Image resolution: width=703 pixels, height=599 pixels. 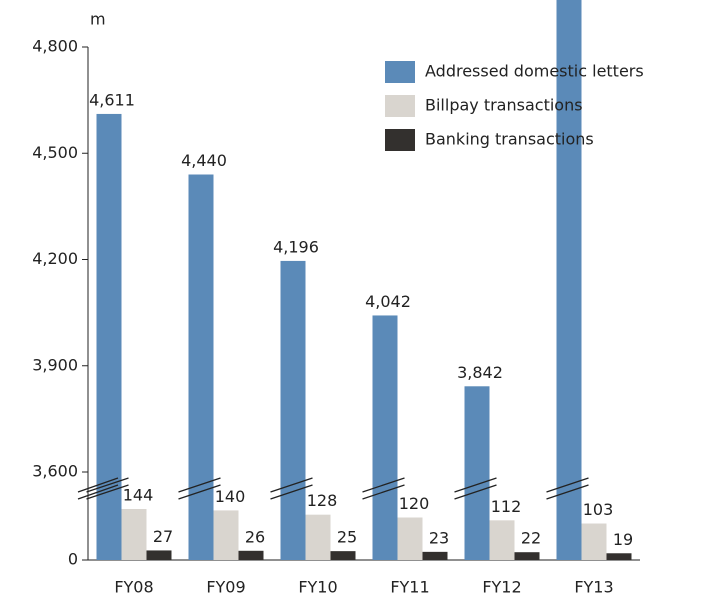 What do you see at coordinates (225, 587) in the screenshot?
I see `x-tick-label: FY09` at bounding box center [225, 587].